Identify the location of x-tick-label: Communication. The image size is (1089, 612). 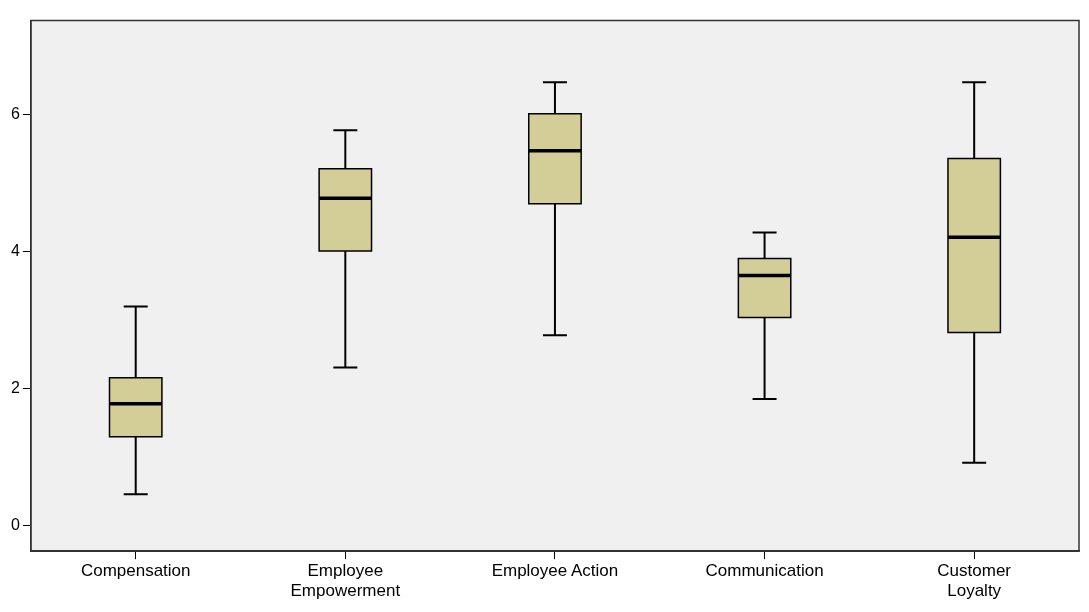
(764, 571).